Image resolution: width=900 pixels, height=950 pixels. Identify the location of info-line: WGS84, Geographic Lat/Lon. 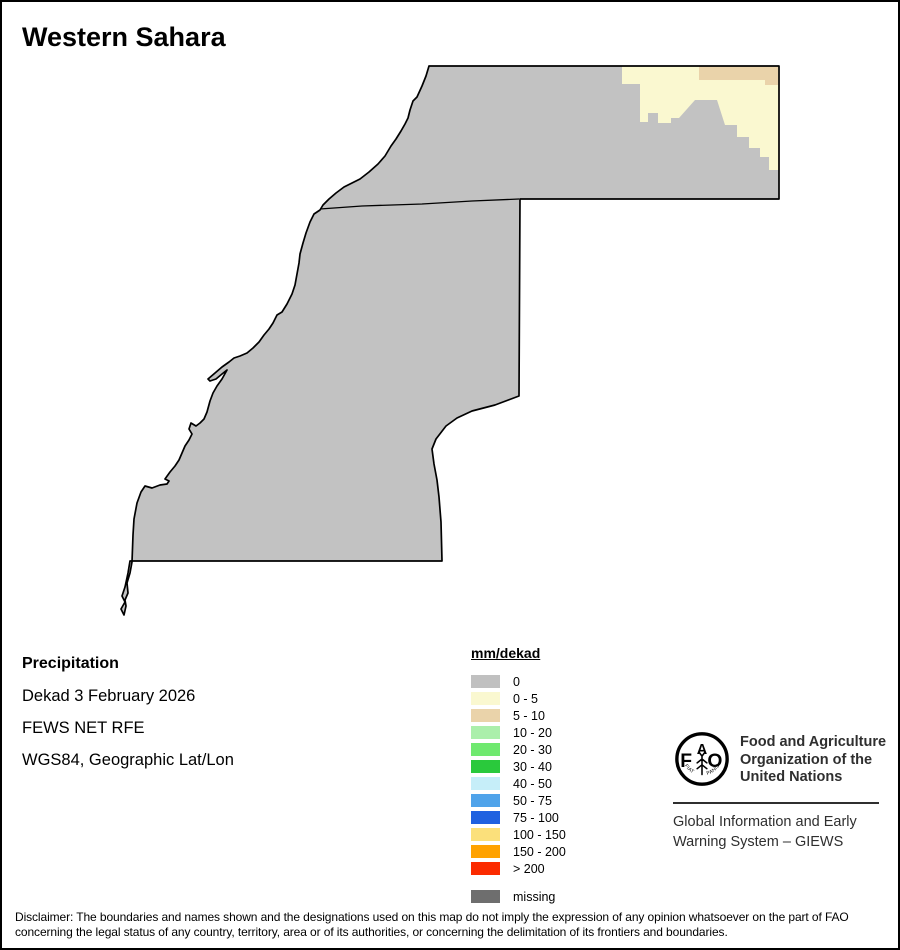
(128, 760).